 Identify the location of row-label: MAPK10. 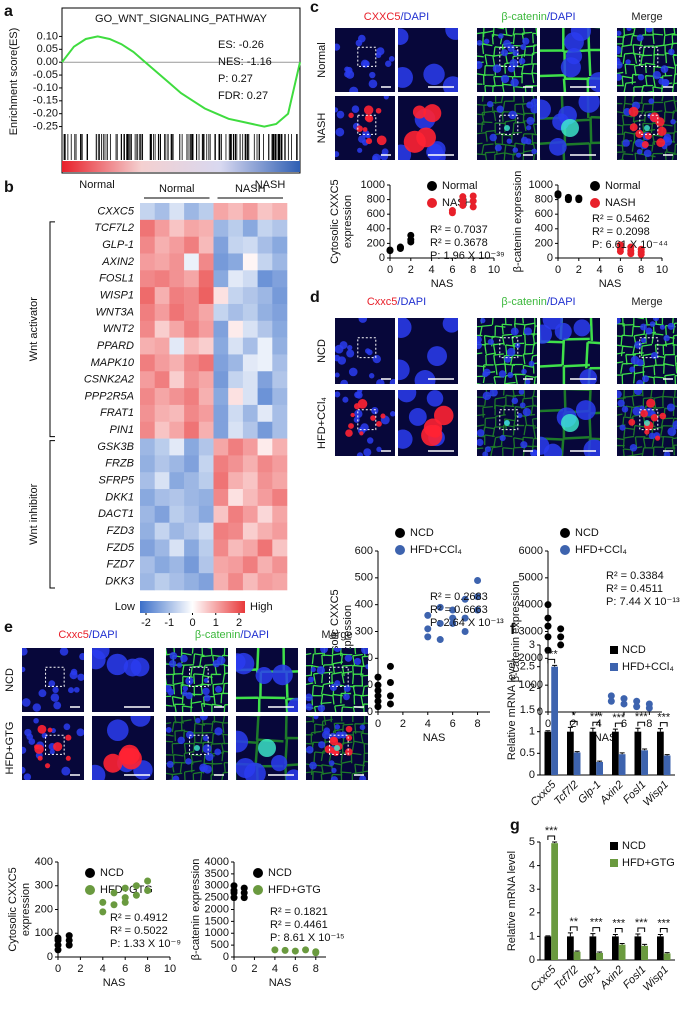
(113, 363).